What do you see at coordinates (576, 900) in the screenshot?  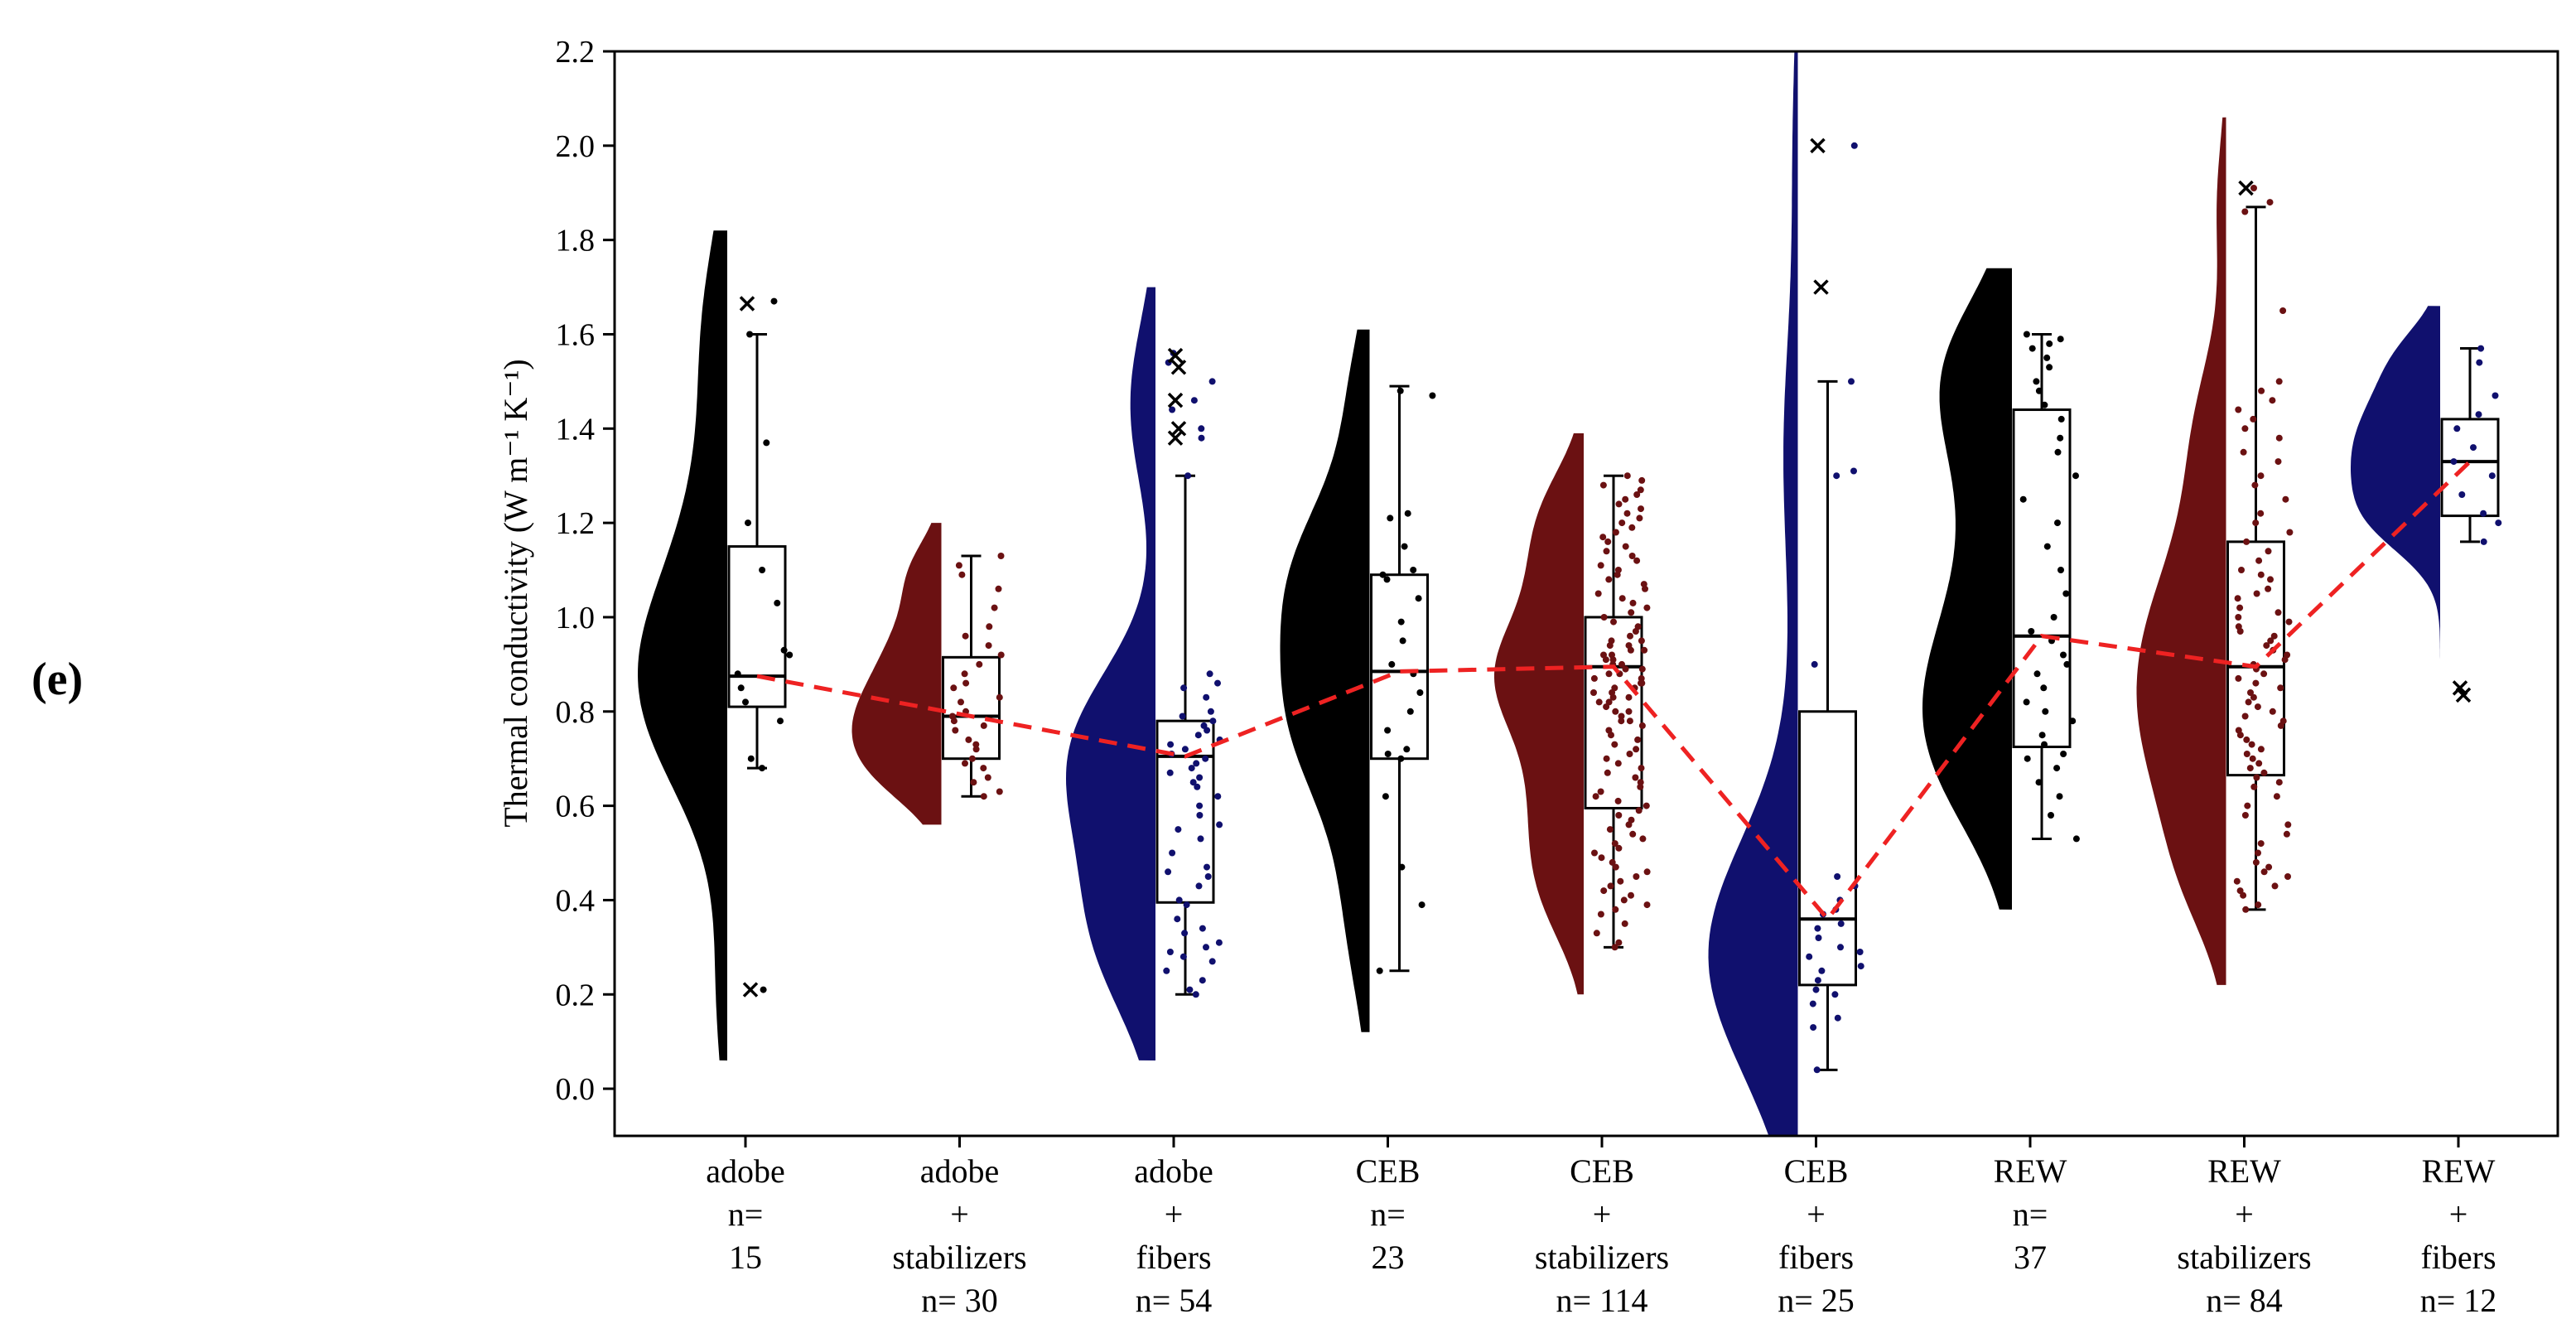 I see `y-tick-label: 0.4` at bounding box center [576, 900].